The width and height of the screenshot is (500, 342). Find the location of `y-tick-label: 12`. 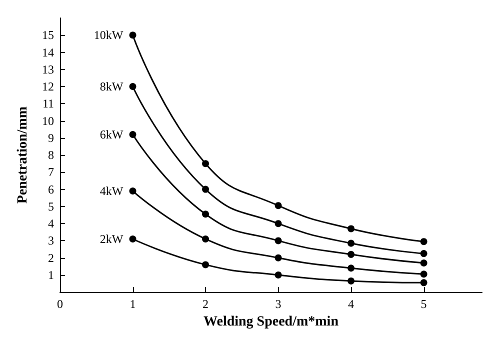

y-tick-label: 12 is located at coordinates (48, 87).